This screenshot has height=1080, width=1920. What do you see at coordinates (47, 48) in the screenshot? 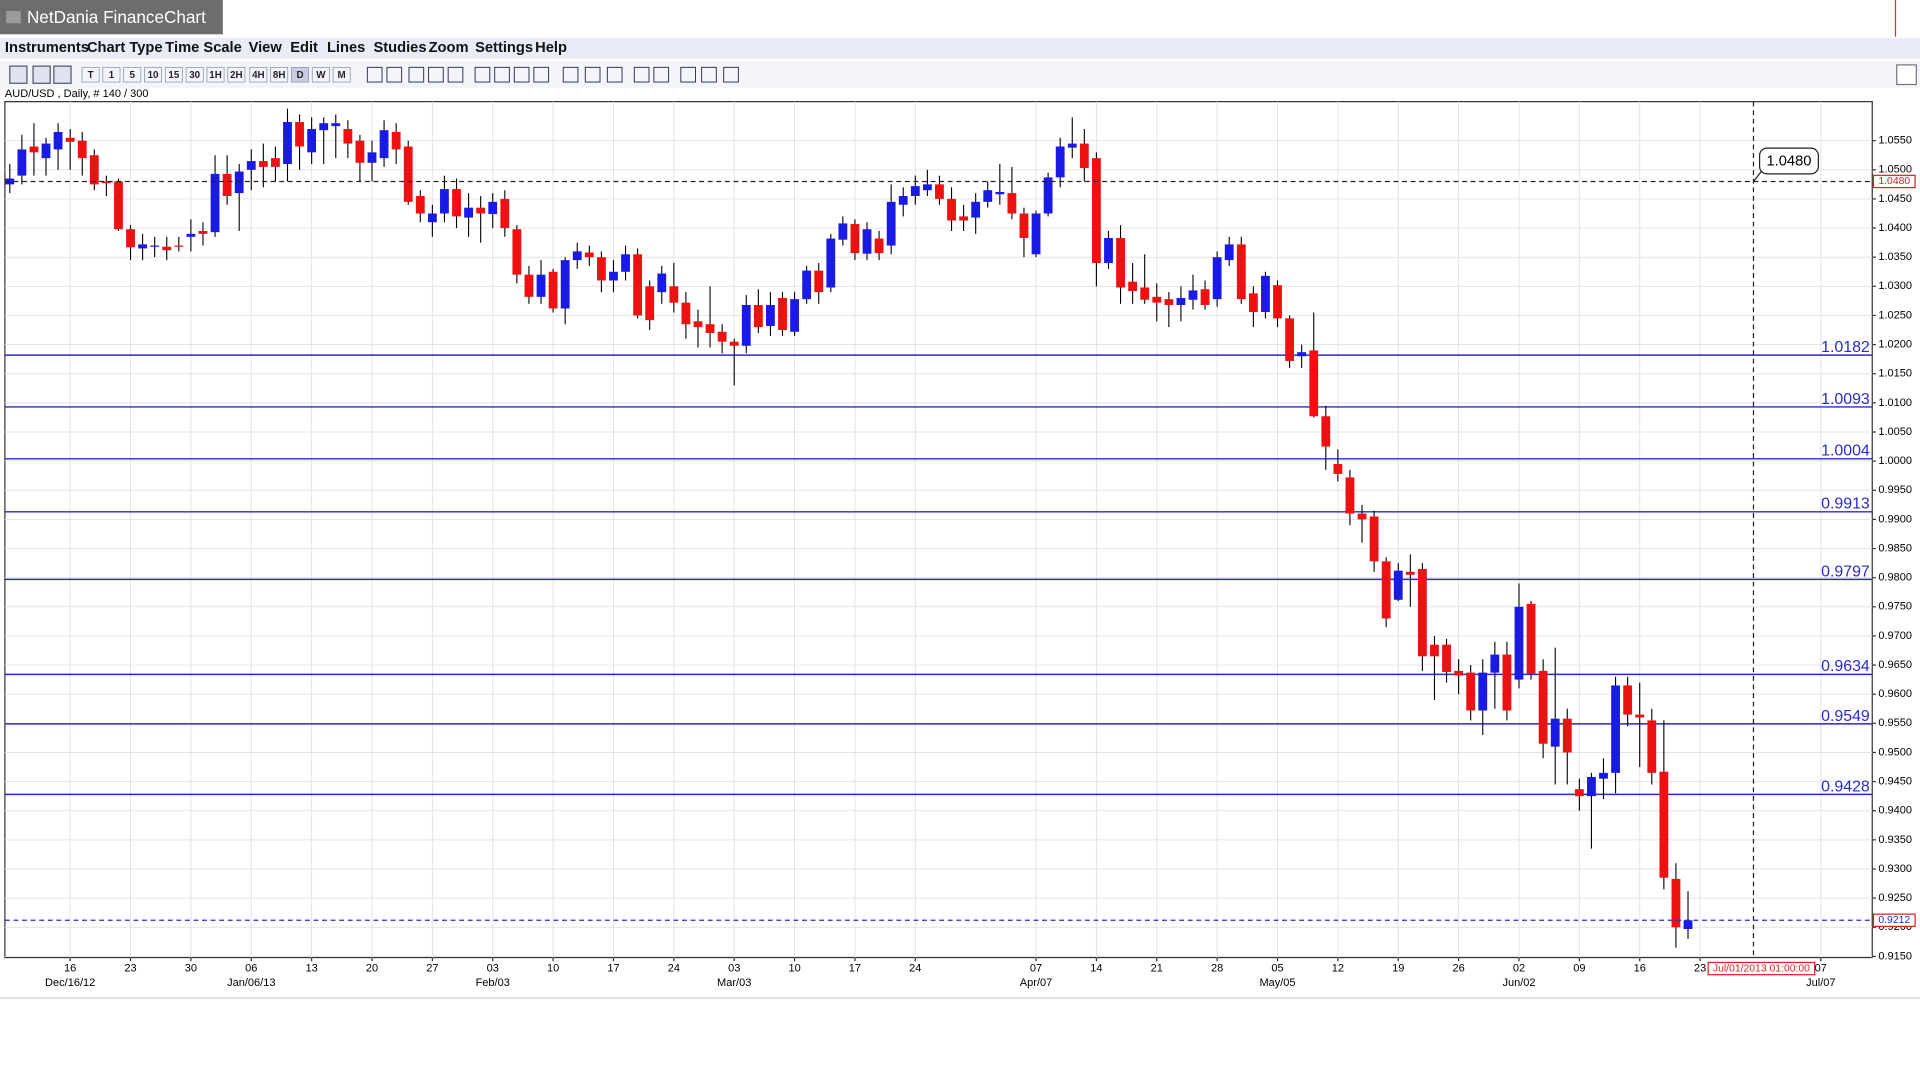
I see `menu-item: Instruments` at bounding box center [47, 48].